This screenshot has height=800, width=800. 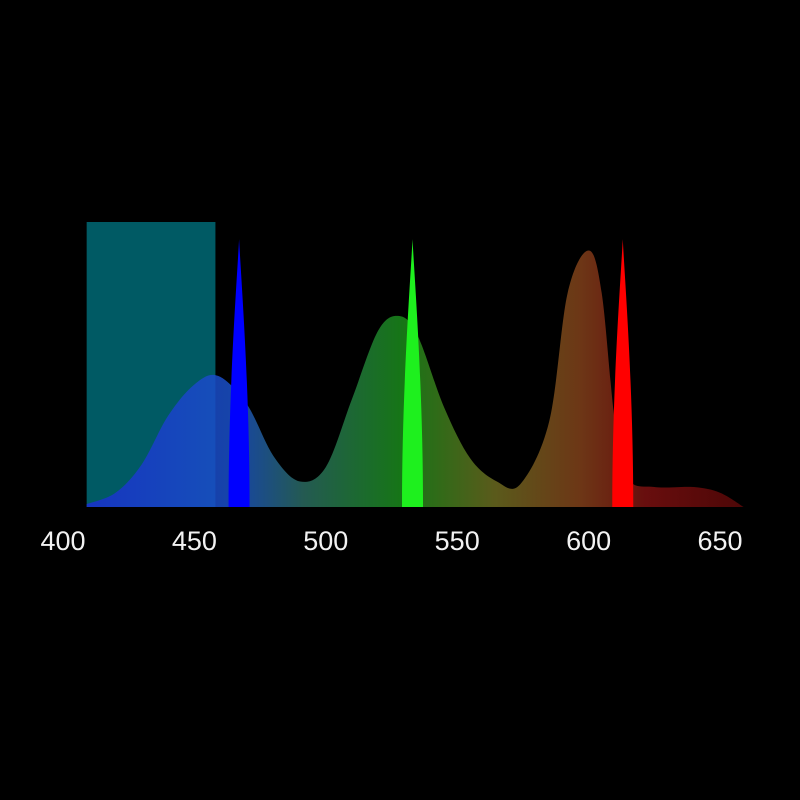 What do you see at coordinates (194, 541) in the screenshot?
I see `x-tick-label: 450` at bounding box center [194, 541].